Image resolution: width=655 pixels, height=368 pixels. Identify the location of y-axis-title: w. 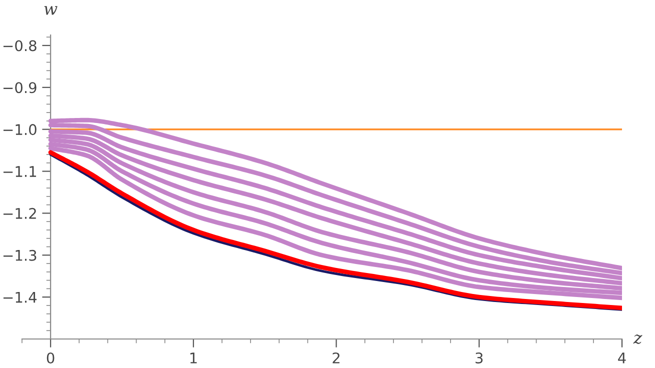
(51, 10).